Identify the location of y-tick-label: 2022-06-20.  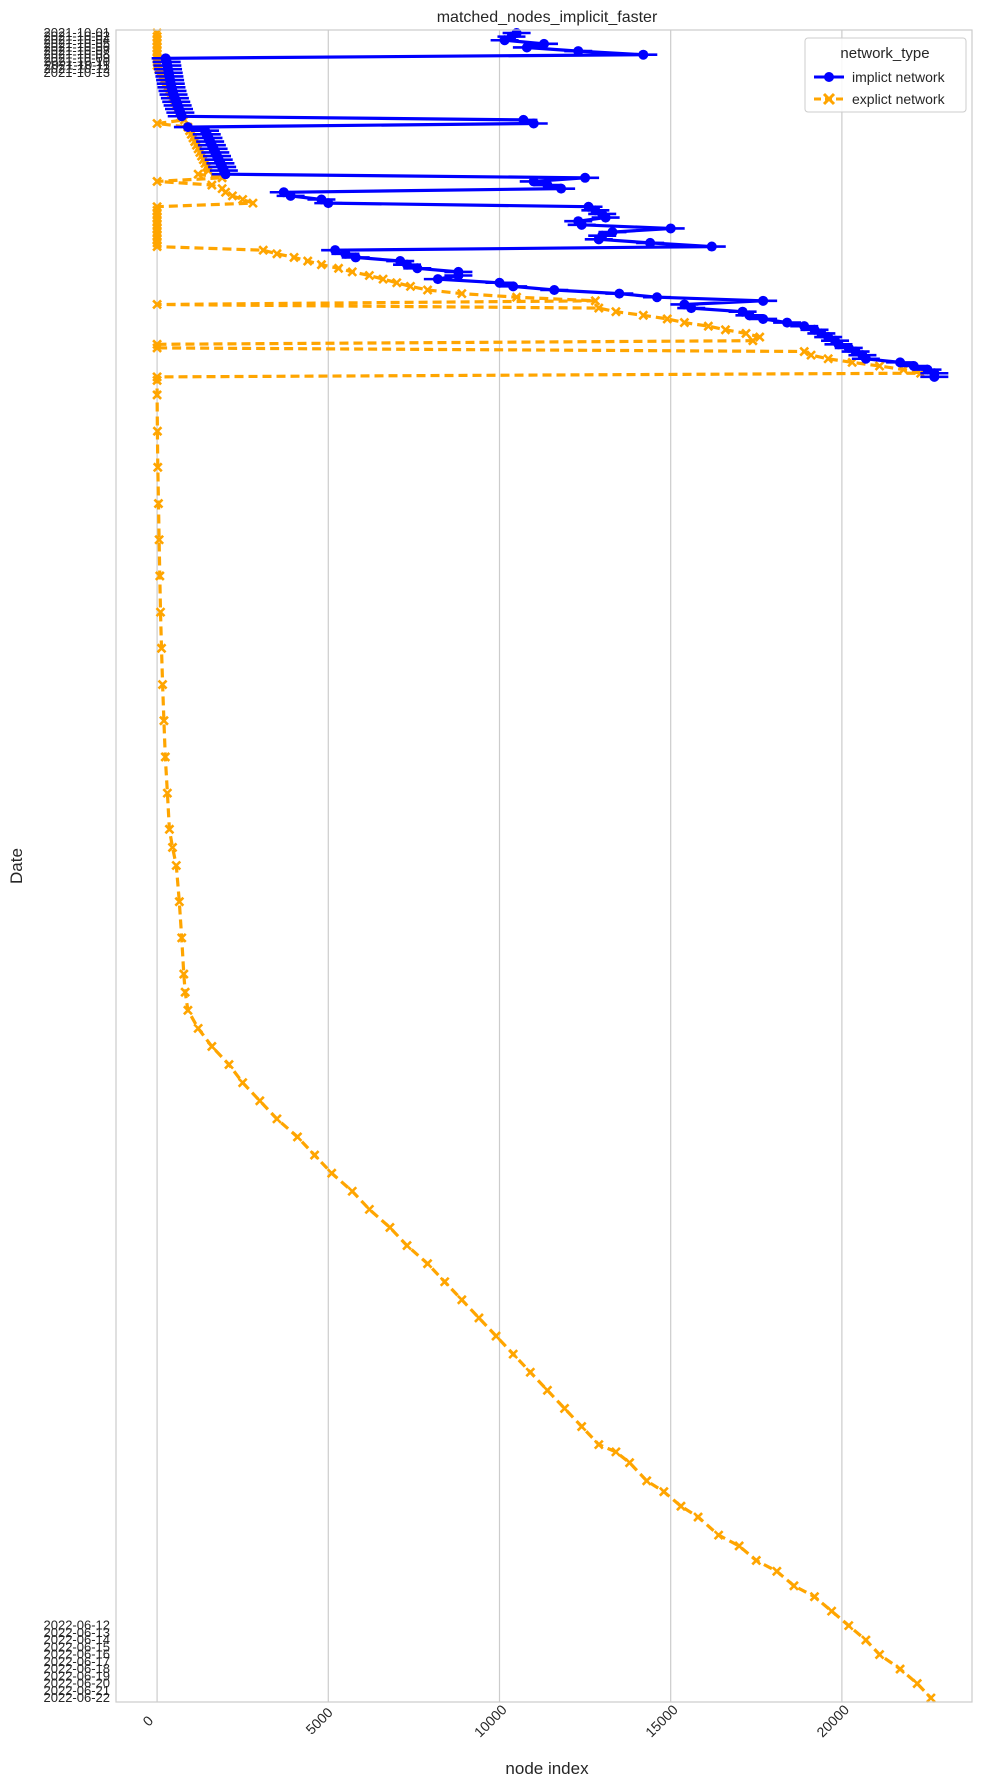
(77, 1683).